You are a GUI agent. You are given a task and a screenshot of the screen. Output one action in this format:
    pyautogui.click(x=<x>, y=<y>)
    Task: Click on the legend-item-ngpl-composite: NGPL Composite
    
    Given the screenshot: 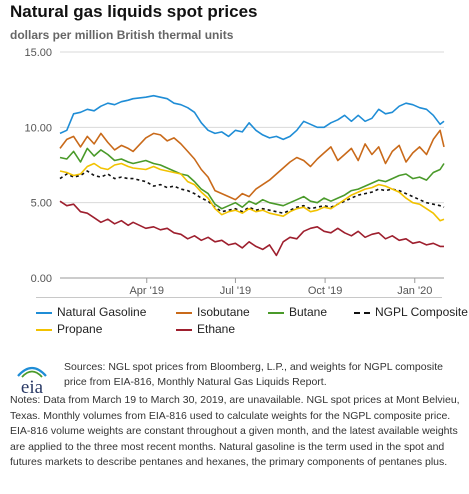 What is the action you would take?
    pyautogui.click(x=411, y=312)
    